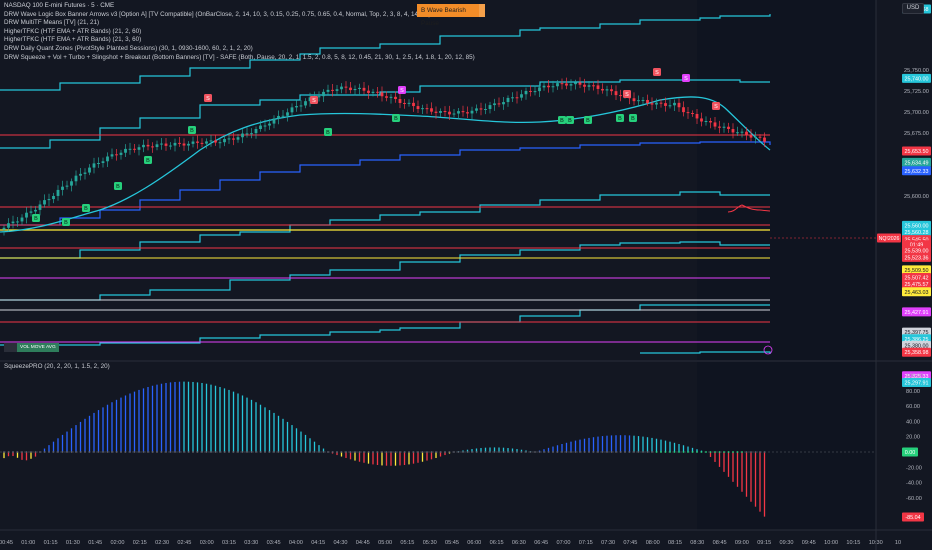 The height and width of the screenshot is (550, 932). What do you see at coordinates (913, 438) in the screenshot?
I see `osc-tick: 20.00` at bounding box center [913, 438].